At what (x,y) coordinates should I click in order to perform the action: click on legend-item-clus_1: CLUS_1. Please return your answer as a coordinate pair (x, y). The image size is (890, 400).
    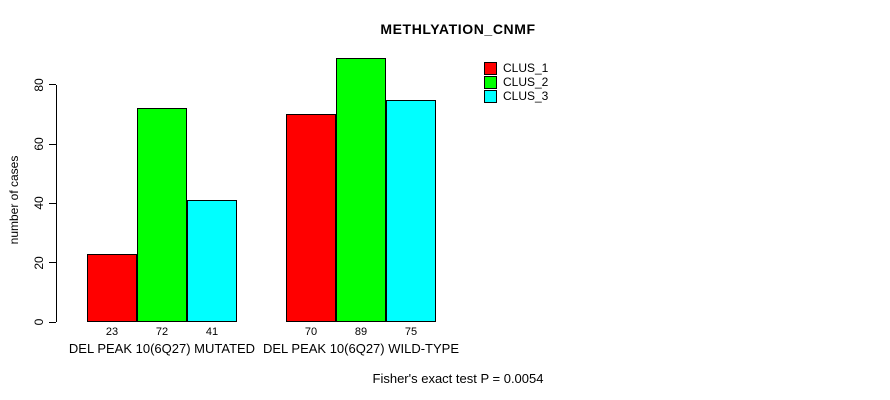
    Looking at the image, I should click on (516, 68).